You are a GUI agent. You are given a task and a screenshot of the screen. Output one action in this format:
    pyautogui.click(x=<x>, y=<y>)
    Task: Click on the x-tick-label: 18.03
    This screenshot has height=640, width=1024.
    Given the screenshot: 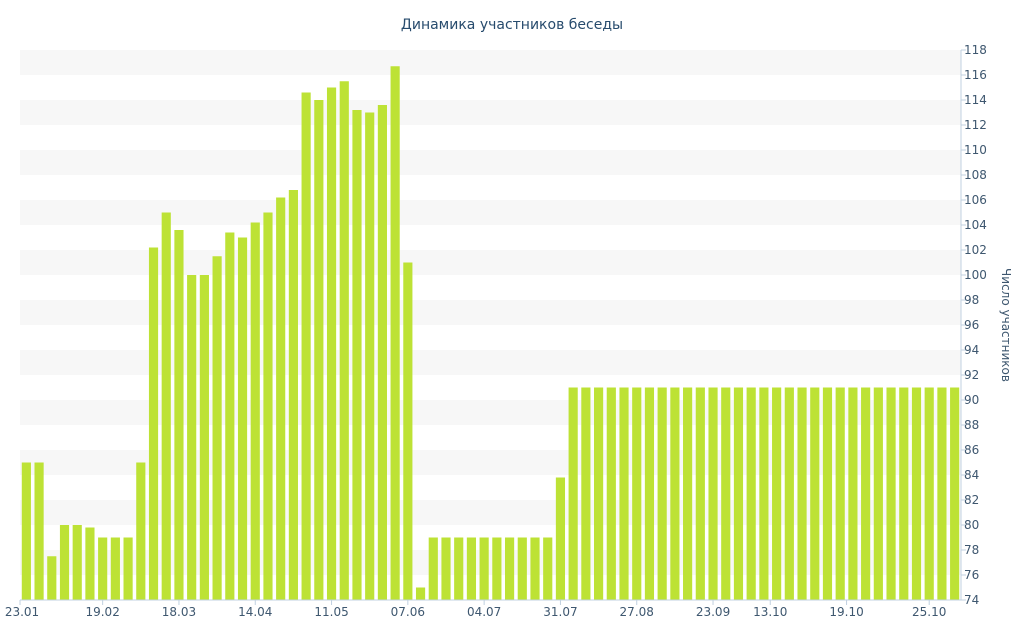 What is the action you would take?
    pyautogui.click(x=179, y=612)
    